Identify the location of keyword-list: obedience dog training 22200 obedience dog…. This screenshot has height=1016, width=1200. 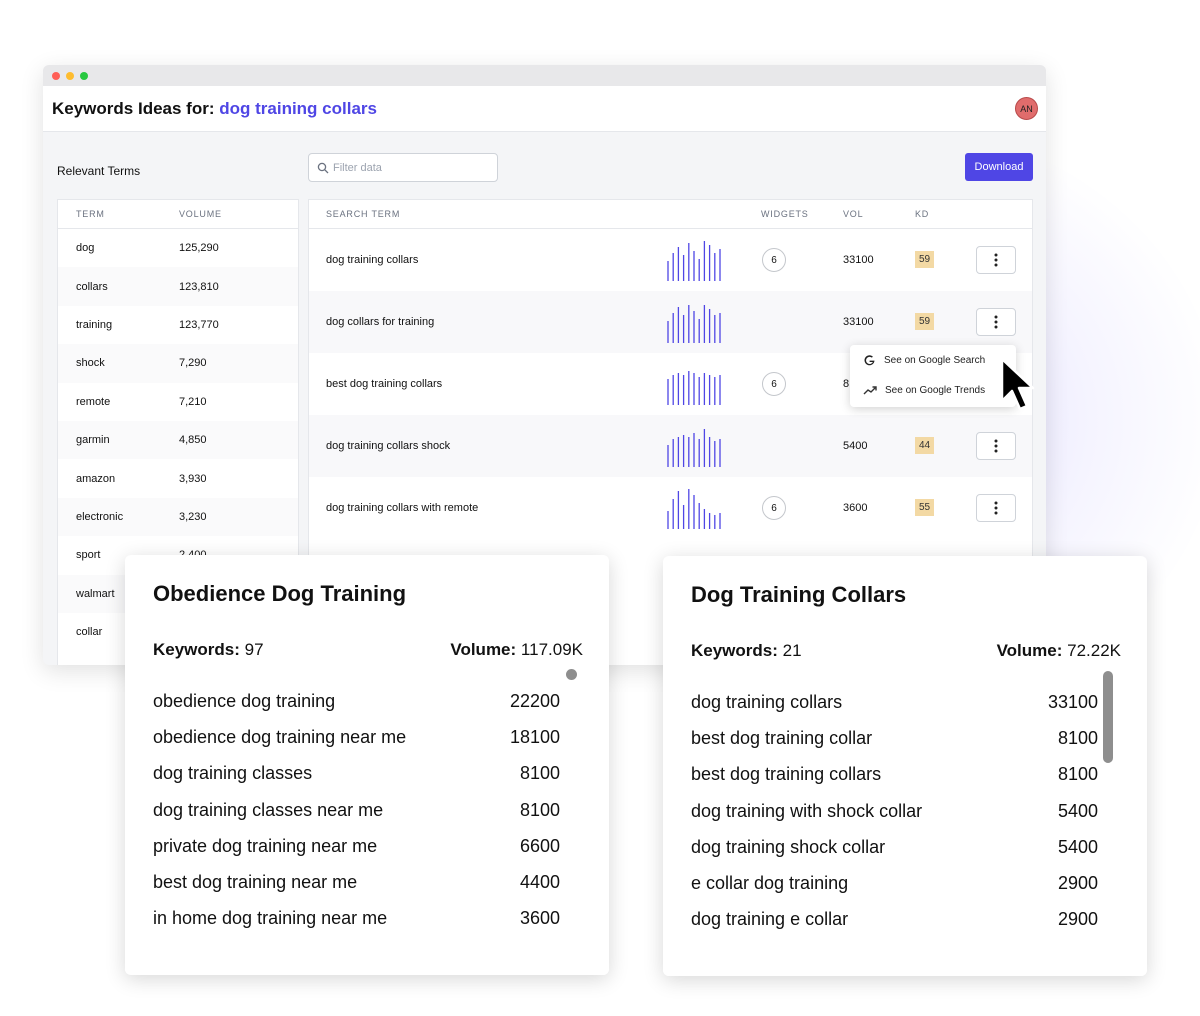
(356, 814).